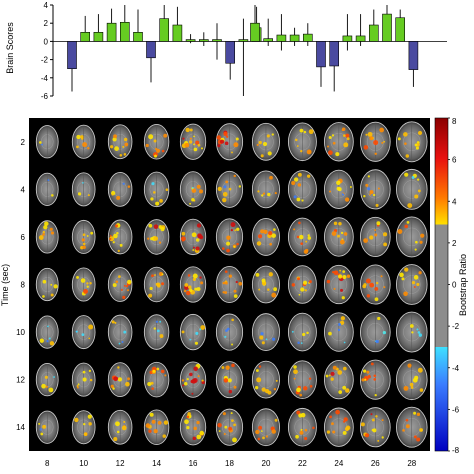  Describe the element at coordinates (47, 51) in the screenshot. I see `y-ticks: 4 2 0 -2 -4 -6` at that location.